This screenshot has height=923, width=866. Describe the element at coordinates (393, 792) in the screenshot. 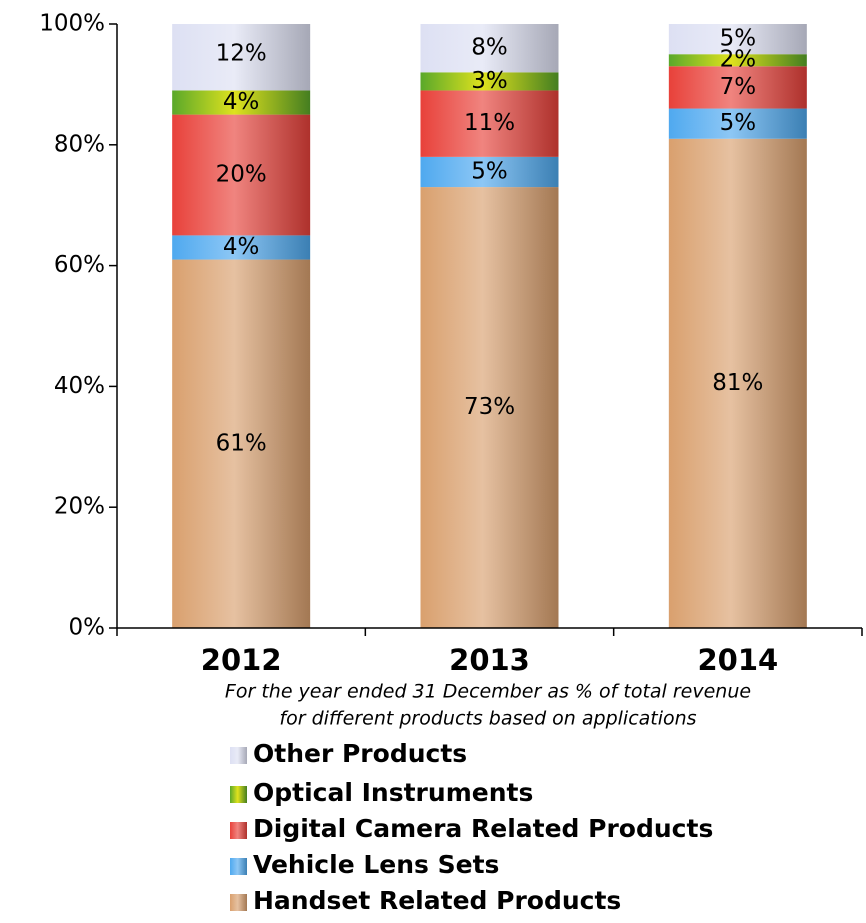

I see `legend-label: Optical Instruments` at that location.